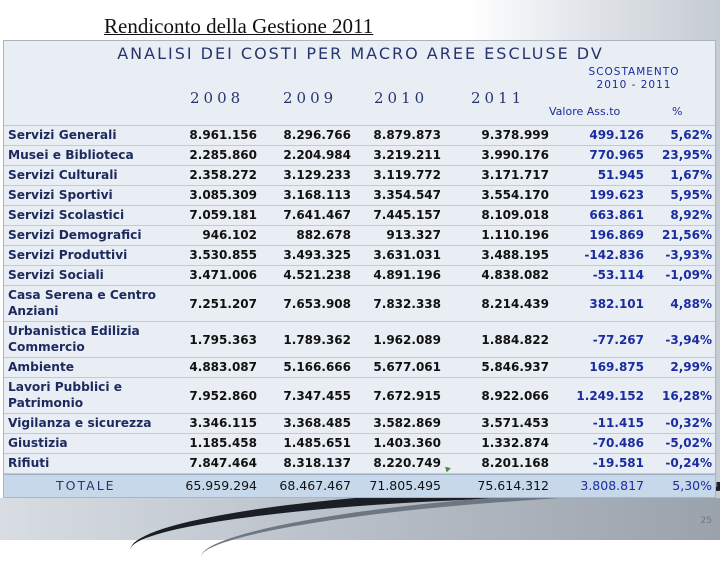  I want to click on value-2009: 5.166.666, so click(317, 367).